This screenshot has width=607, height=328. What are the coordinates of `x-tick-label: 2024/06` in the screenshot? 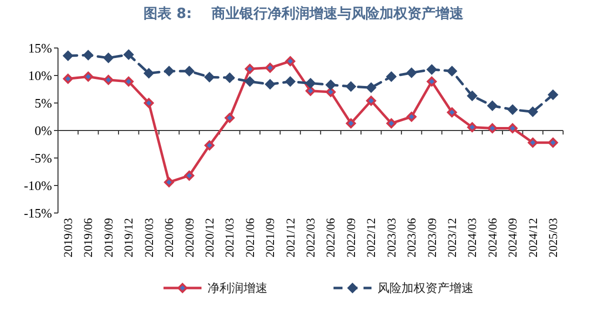 It's located at (492, 238).